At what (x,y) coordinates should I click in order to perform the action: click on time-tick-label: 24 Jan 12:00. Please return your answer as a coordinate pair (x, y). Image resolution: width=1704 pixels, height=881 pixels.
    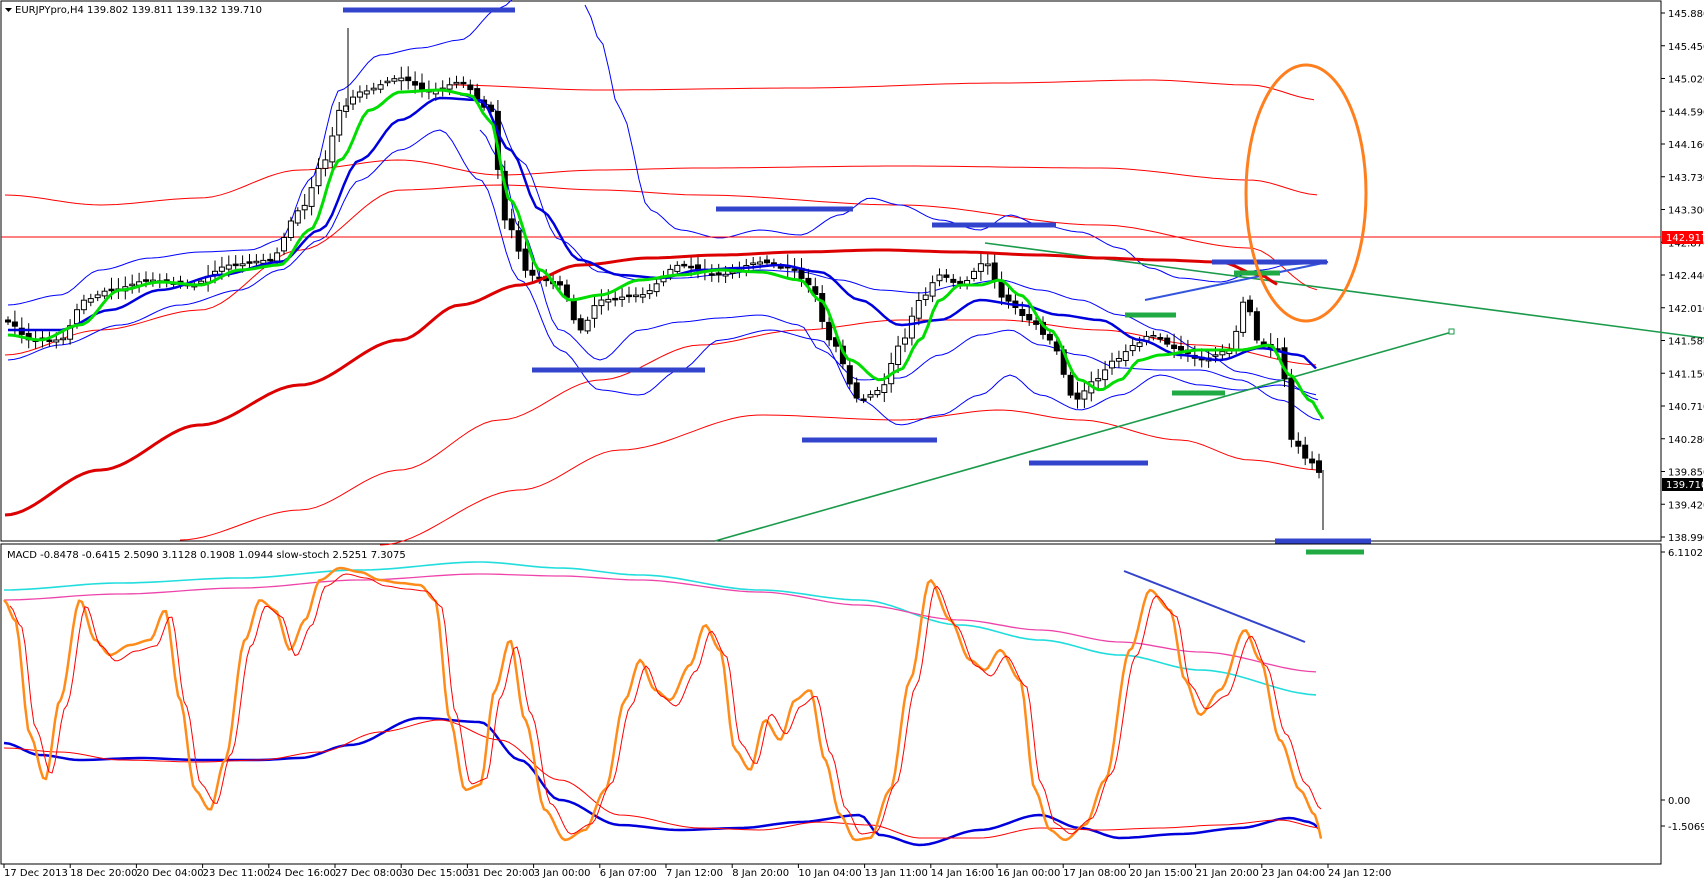
    Looking at the image, I should click on (1359, 873).